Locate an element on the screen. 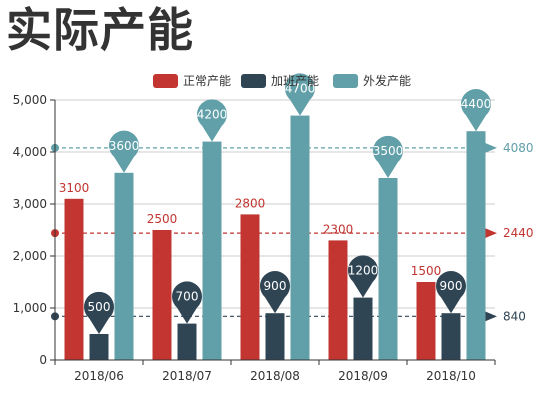 The width and height of the screenshot is (550, 420). legend-label: 加班产能 is located at coordinates (295, 81).